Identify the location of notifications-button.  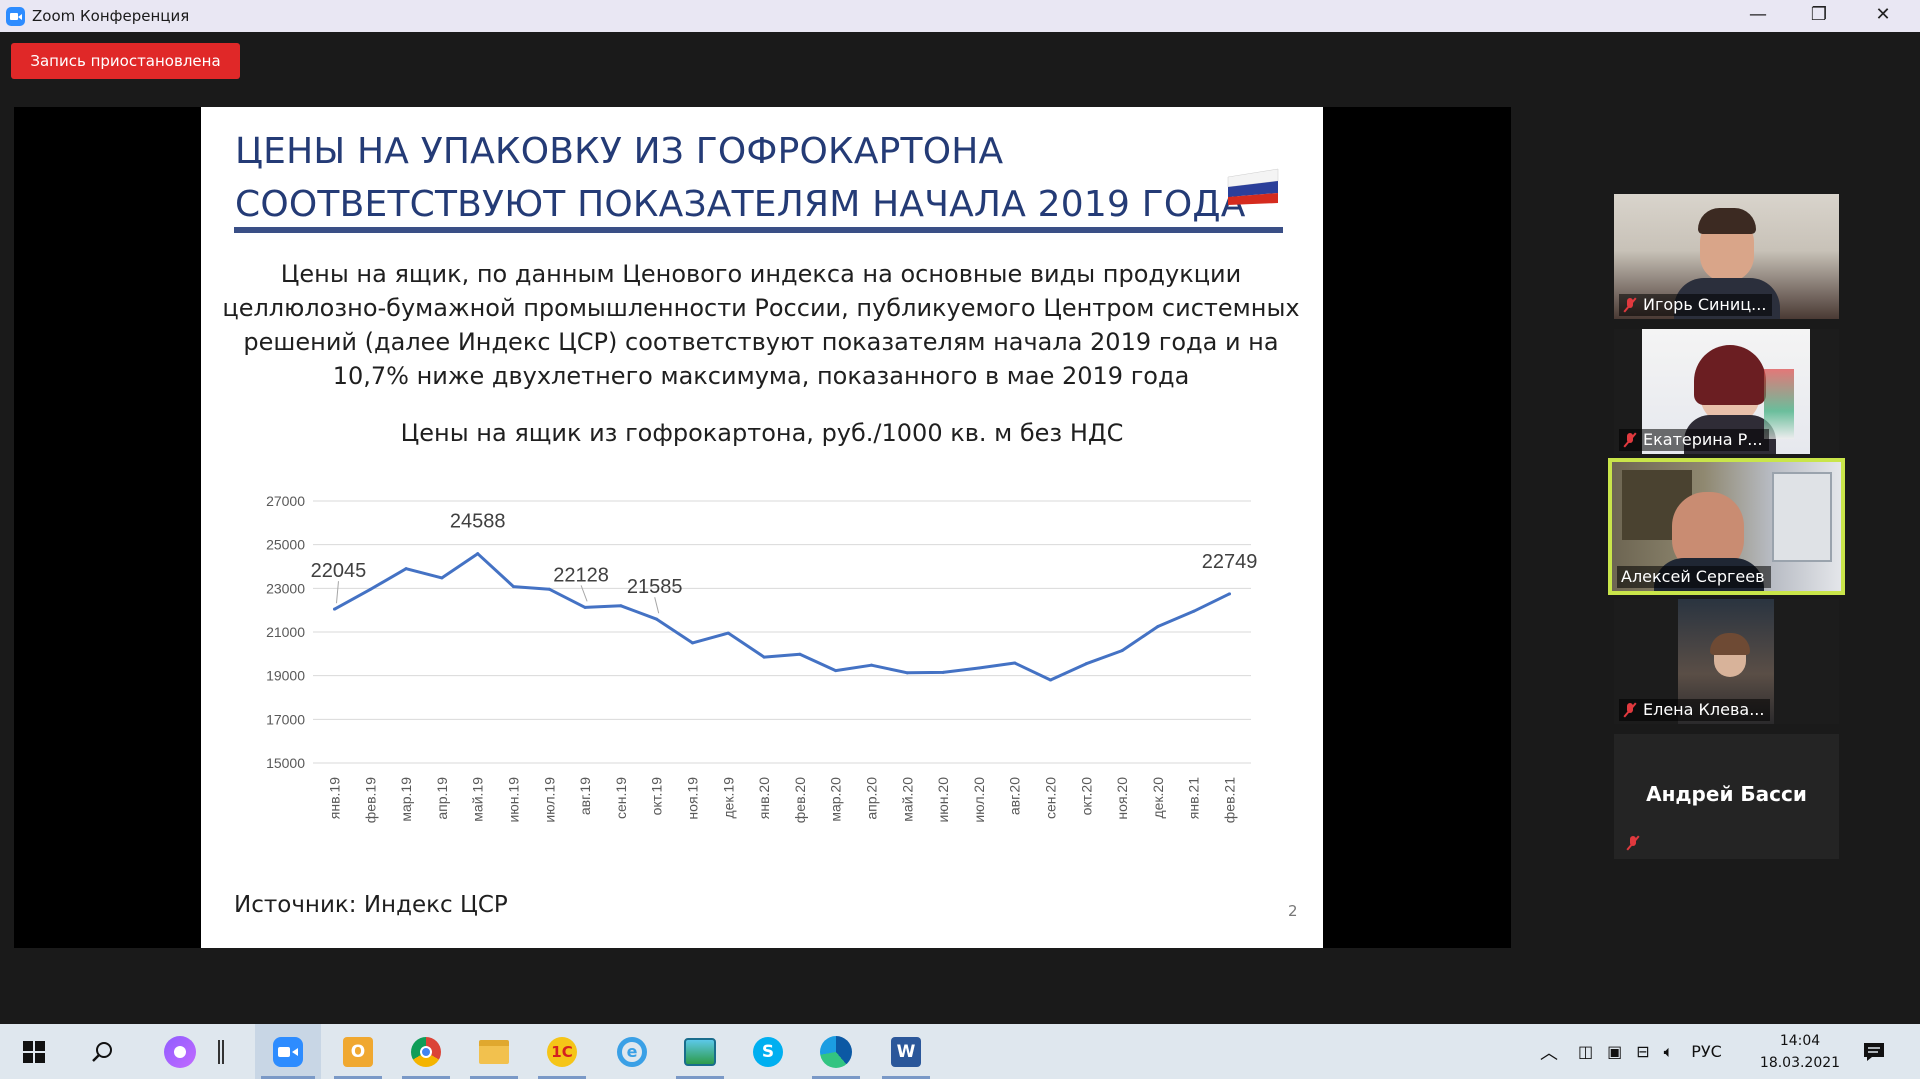
(1874, 1051).